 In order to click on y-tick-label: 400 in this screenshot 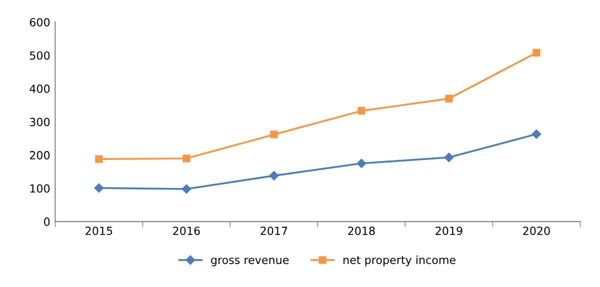, I will do `click(40, 88)`.